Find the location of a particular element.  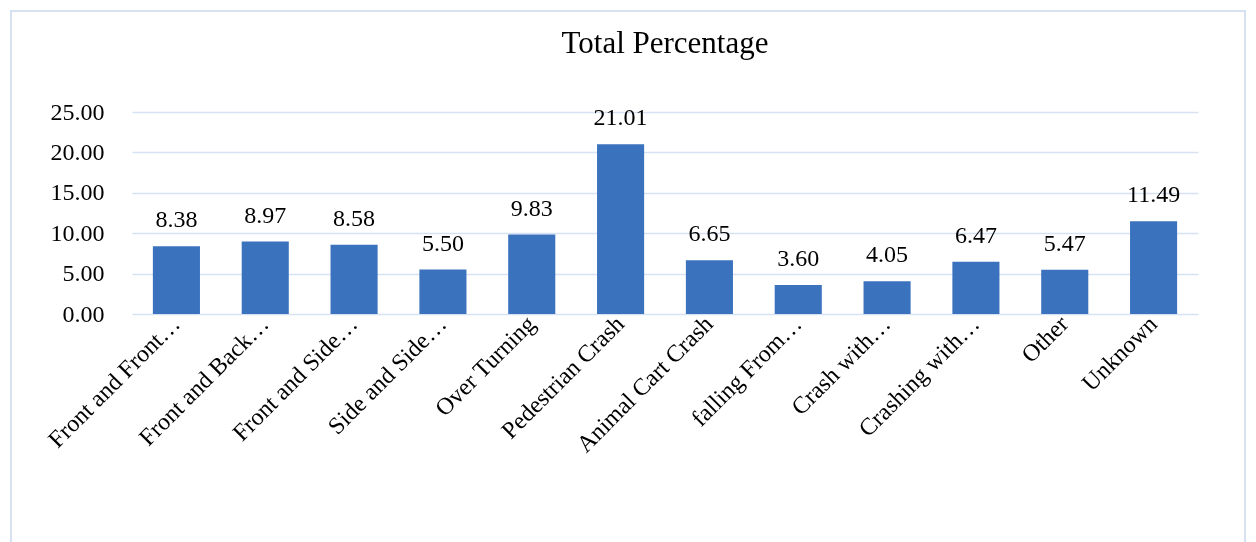

y-tick-label: 20.00 is located at coordinates (77, 151).